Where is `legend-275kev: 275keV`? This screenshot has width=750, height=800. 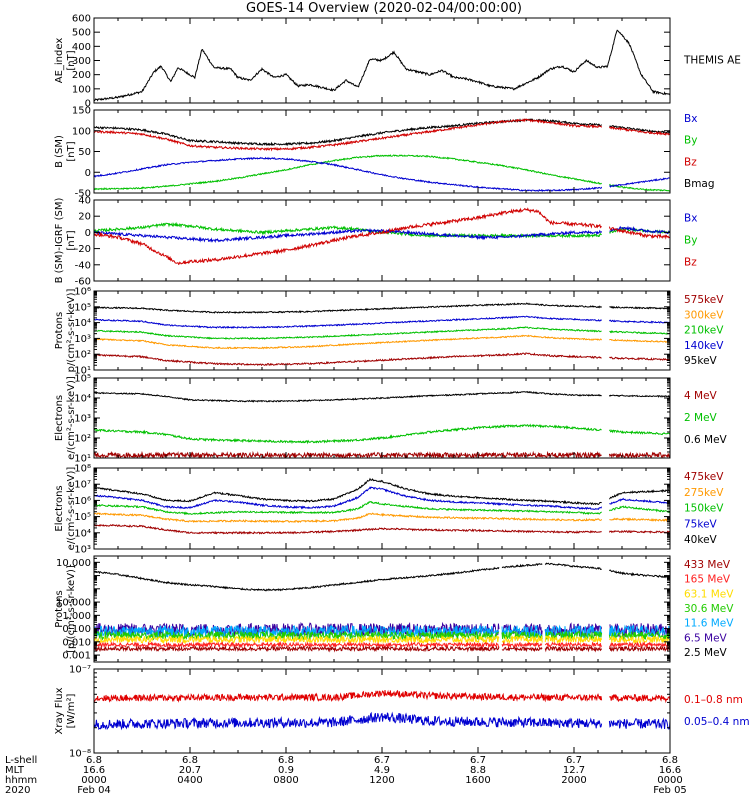 legend-275kev: 275keV is located at coordinates (704, 493).